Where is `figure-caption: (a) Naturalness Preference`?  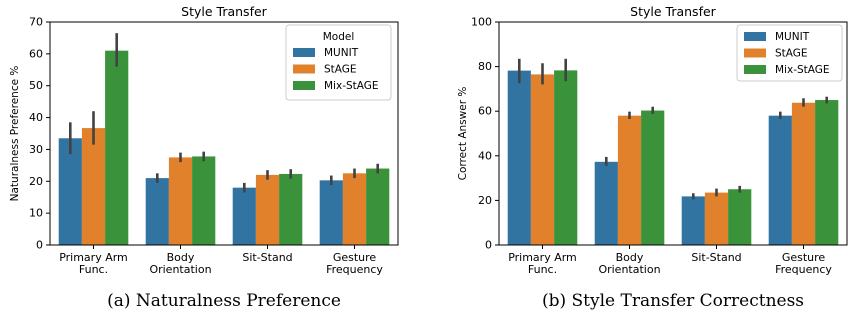 figure-caption: (a) Naturalness Preference is located at coordinates (224, 301).